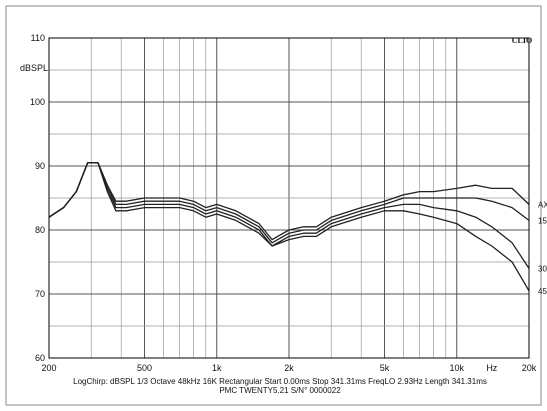  I want to click on y-tick-label: 70, so click(40, 294).